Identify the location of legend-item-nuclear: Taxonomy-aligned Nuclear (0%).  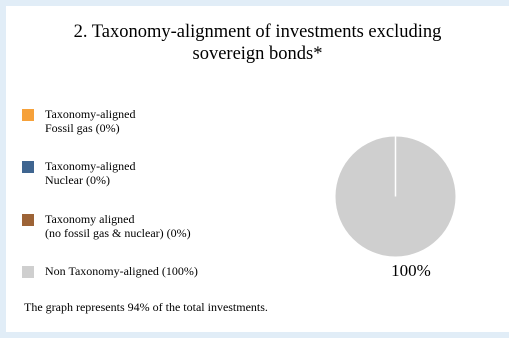
(78, 173).